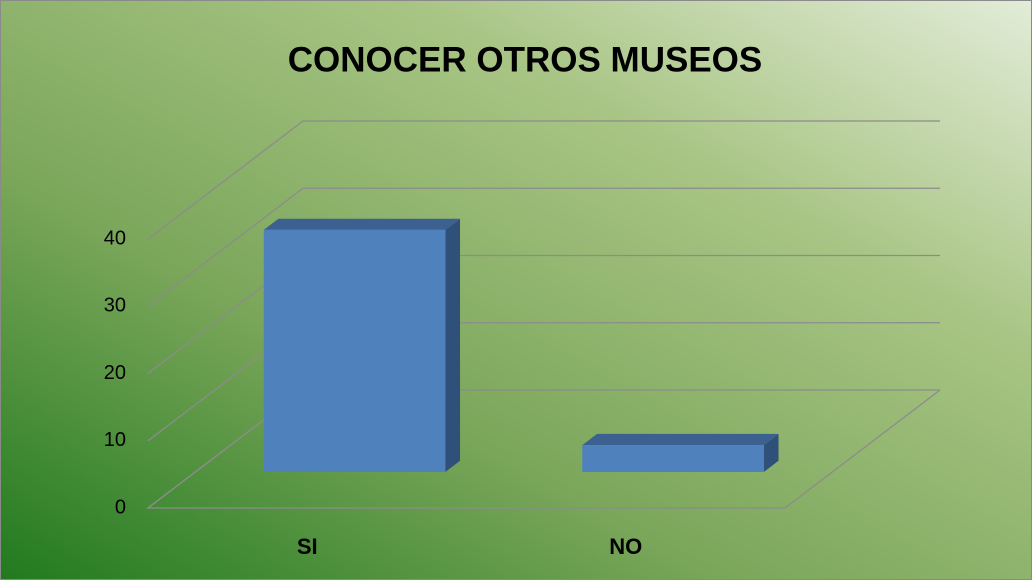 The image size is (1032, 580). Describe the element at coordinates (115, 373) in the screenshot. I see `y-tick-label: 20` at that location.